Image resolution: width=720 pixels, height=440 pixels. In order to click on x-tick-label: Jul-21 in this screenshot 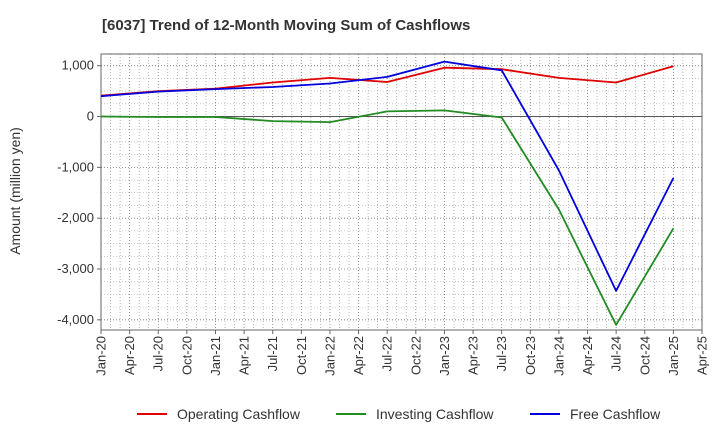, I will do `click(272, 353)`.